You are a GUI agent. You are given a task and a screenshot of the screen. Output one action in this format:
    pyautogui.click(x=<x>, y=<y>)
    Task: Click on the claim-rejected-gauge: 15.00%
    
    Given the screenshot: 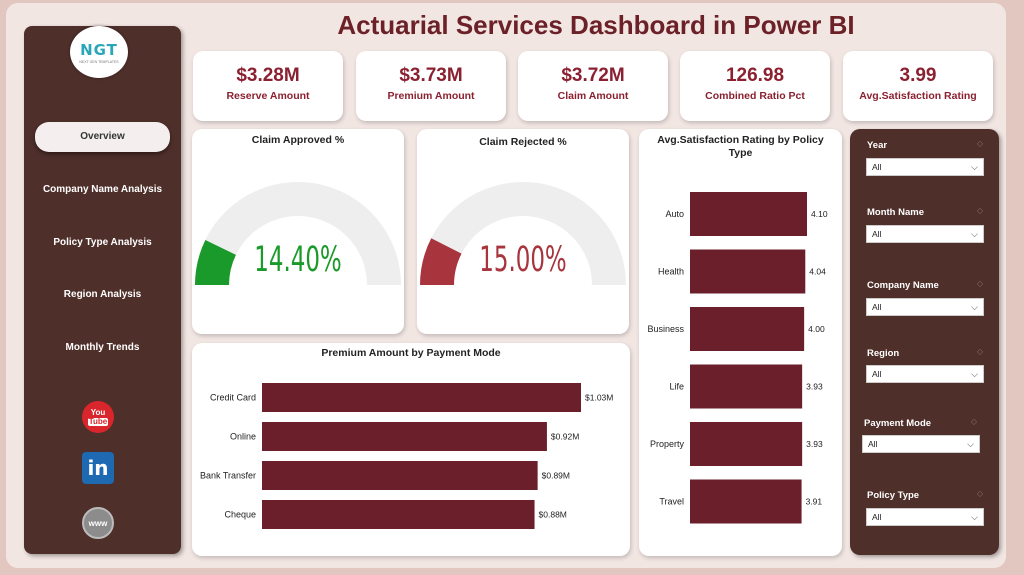 What is the action you would take?
    pyautogui.click(x=523, y=234)
    